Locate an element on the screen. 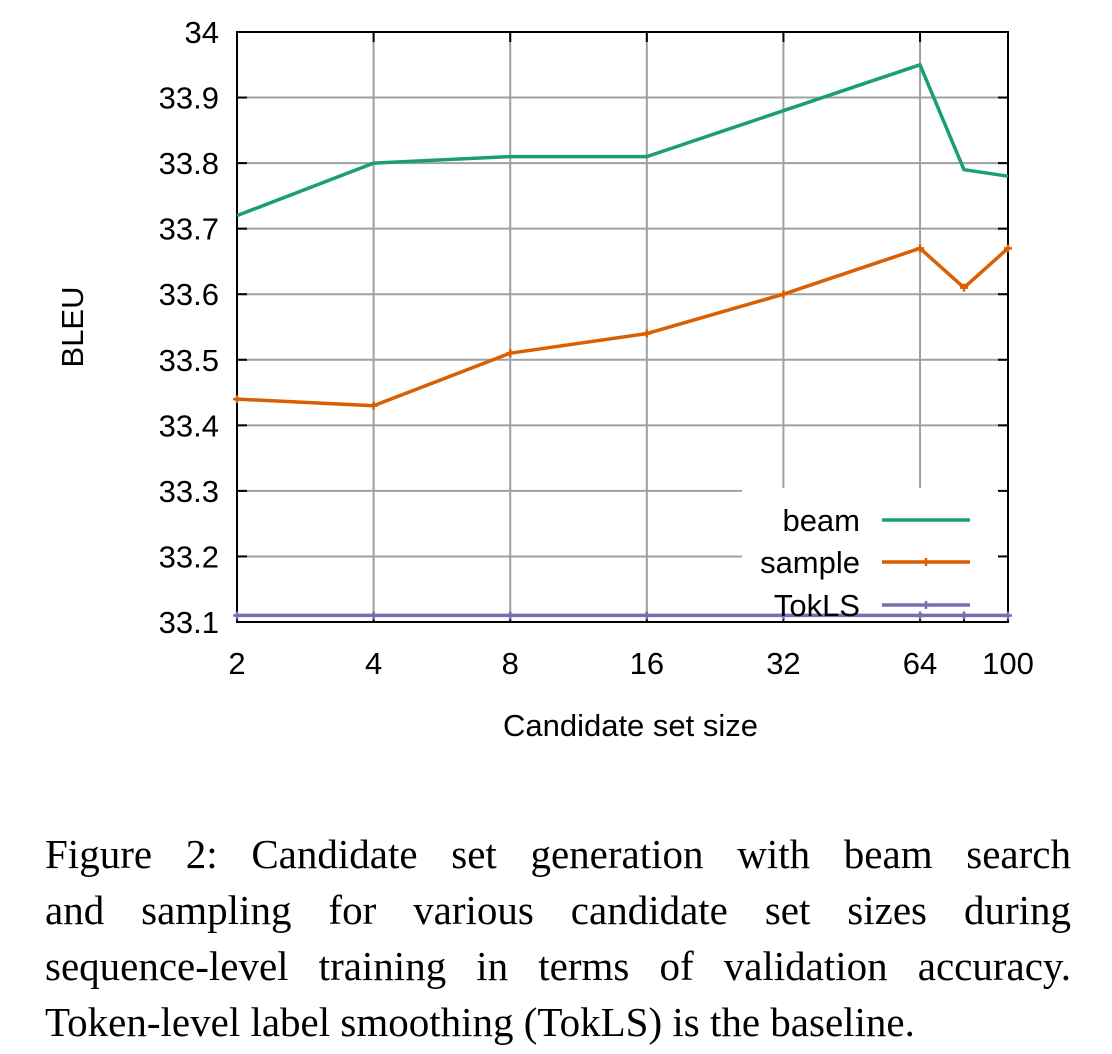  y-tick-label: 33.9 is located at coordinates (189, 98).